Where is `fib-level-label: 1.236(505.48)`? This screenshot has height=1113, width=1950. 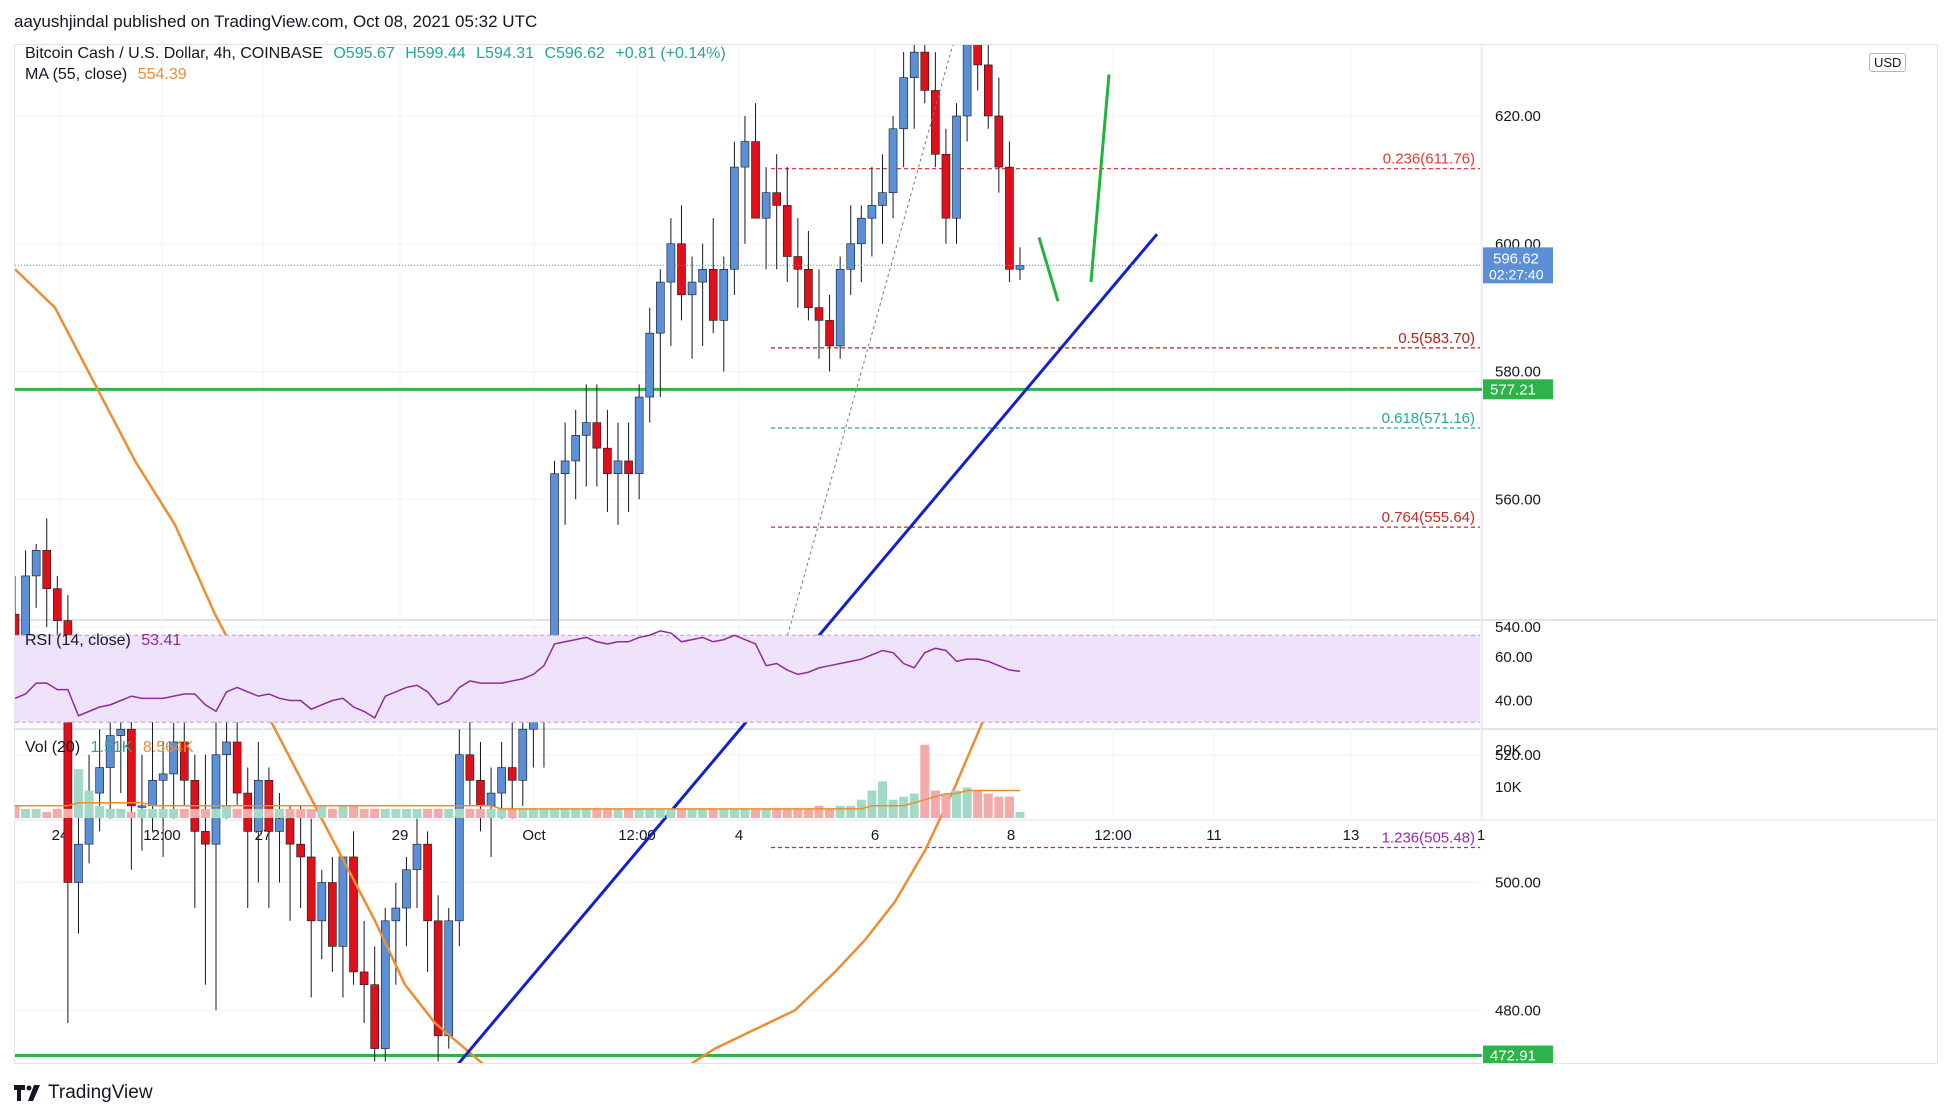
fib-level-label: 1.236(505.48) is located at coordinates (1428, 837).